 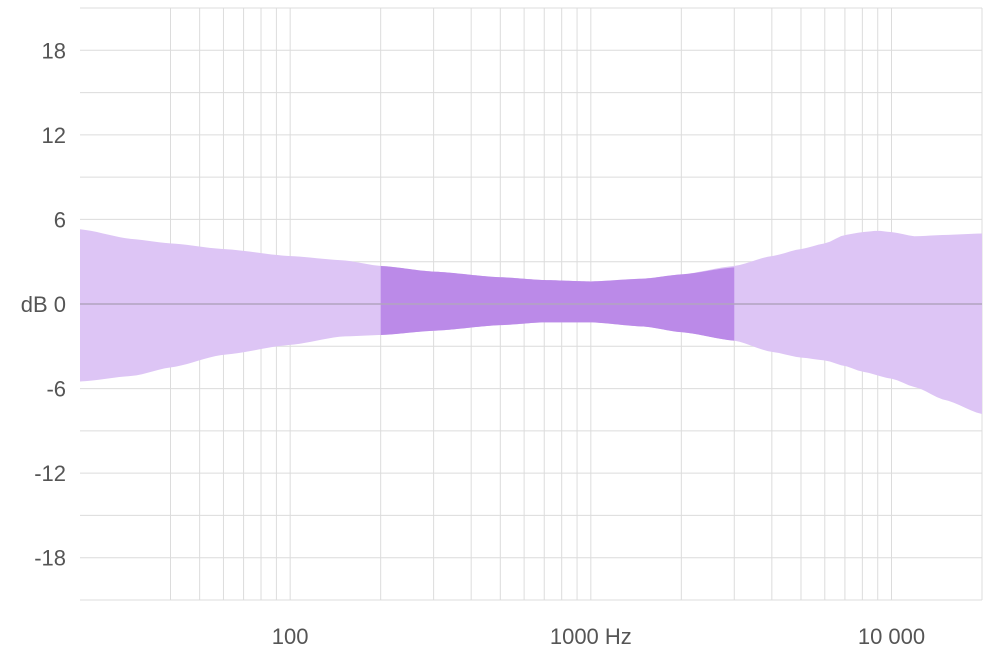 What do you see at coordinates (60, 219) in the screenshot?
I see `y-tick-label: 6` at bounding box center [60, 219].